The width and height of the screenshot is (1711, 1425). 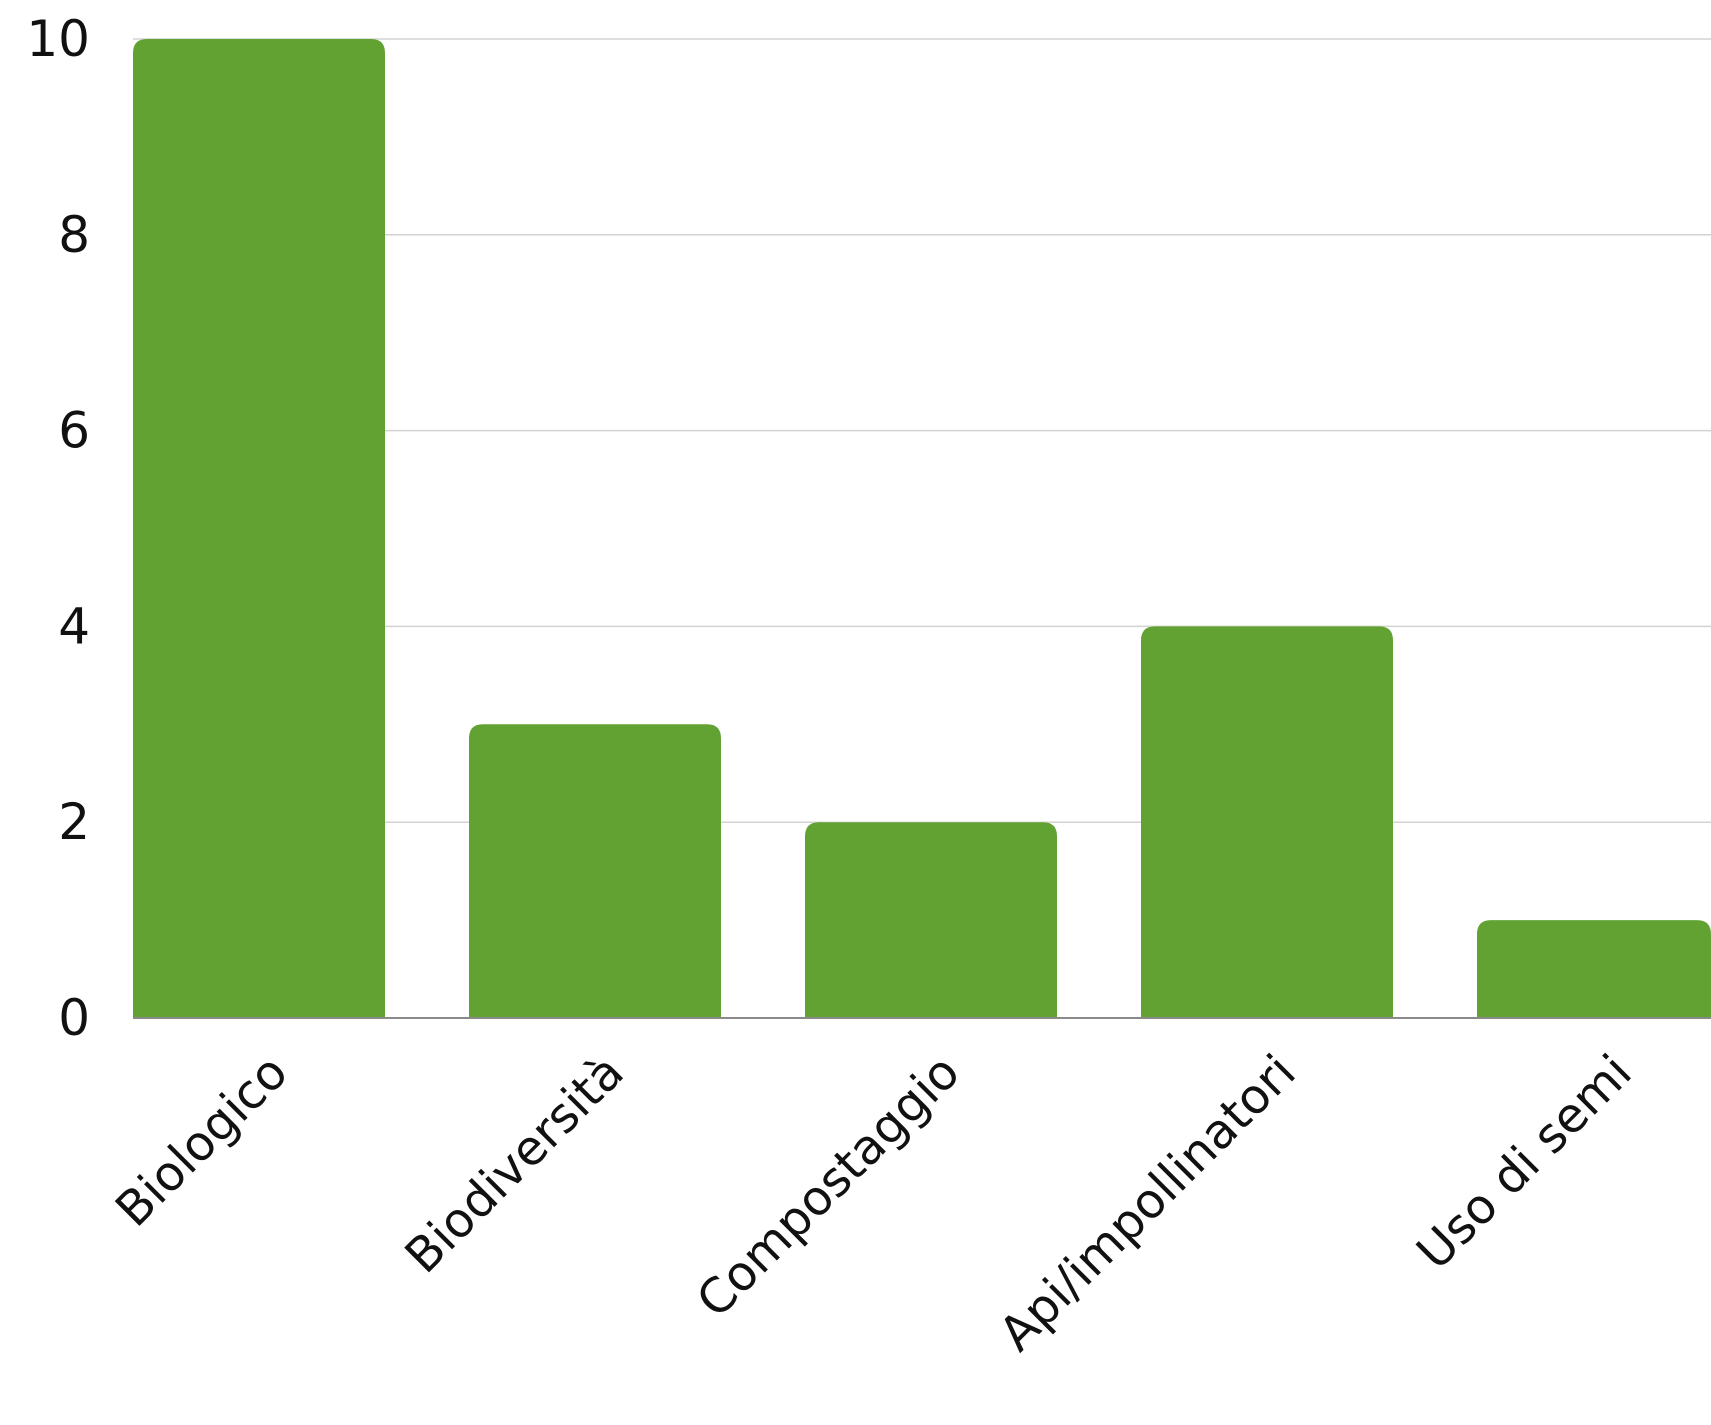 What do you see at coordinates (74, 822) in the screenshot?
I see `y-tick-label: 2` at bounding box center [74, 822].